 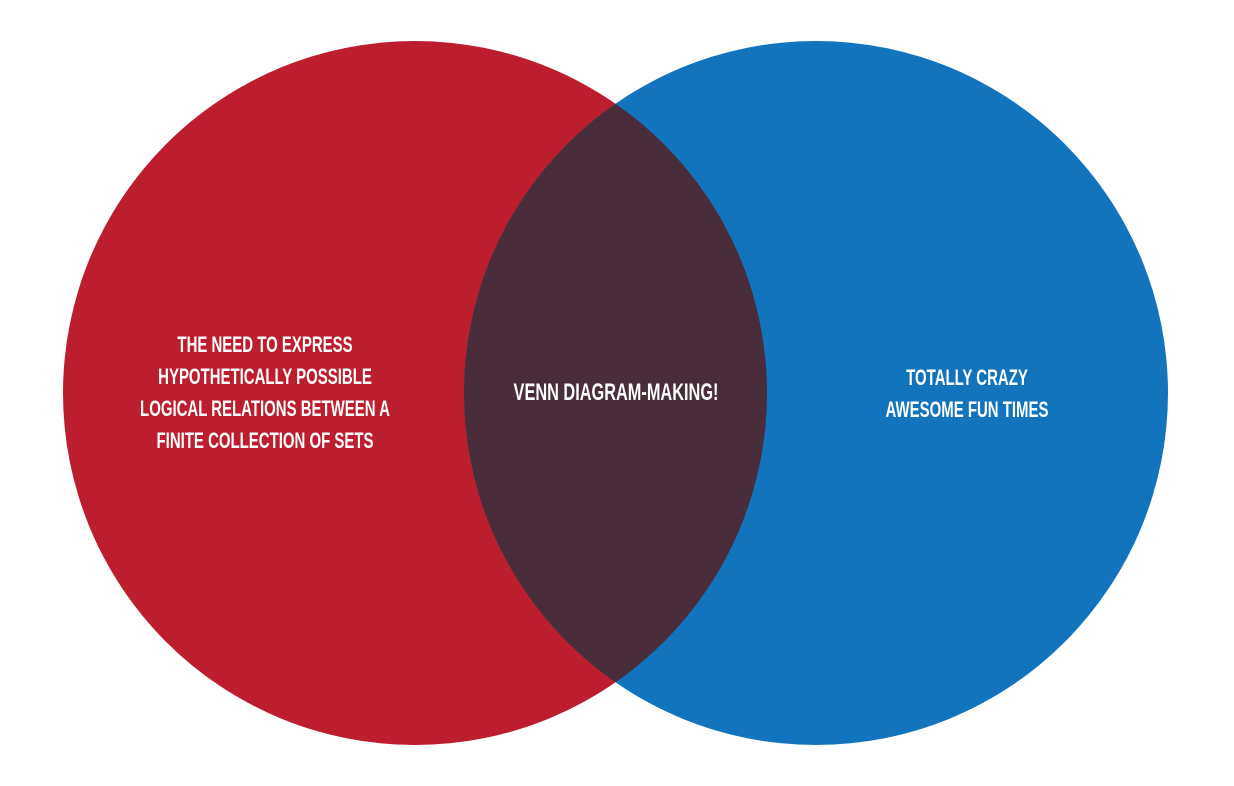 I want to click on left-set-line: THE NEED TO EXPRESS, so click(x=265, y=344).